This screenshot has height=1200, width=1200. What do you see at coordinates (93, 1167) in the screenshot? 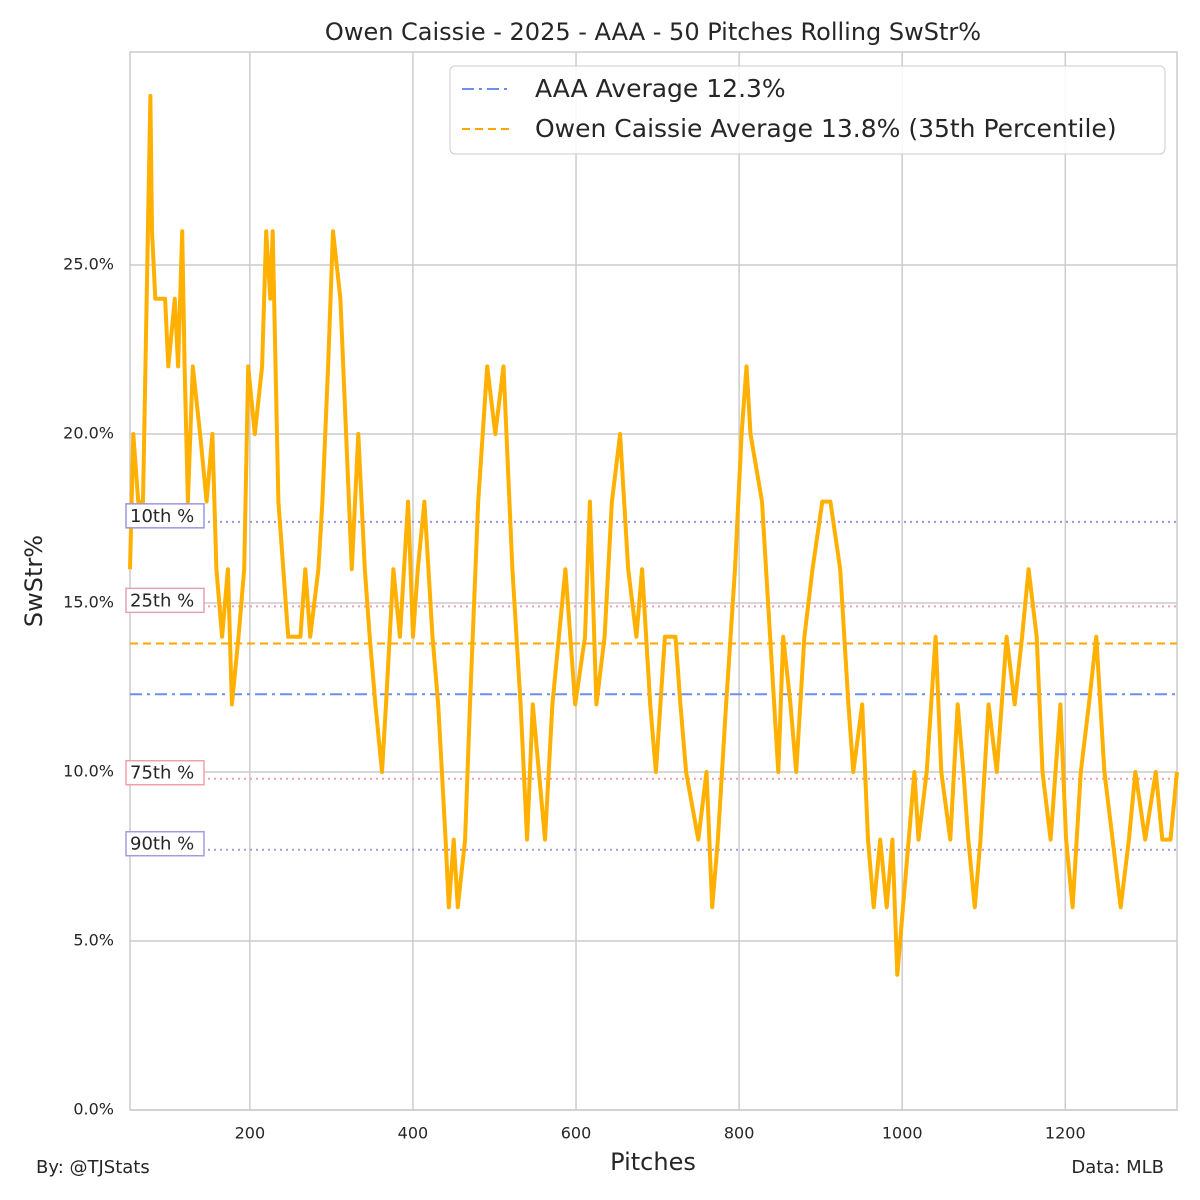
I see `footer-credit: By: @TJStats` at bounding box center [93, 1167].